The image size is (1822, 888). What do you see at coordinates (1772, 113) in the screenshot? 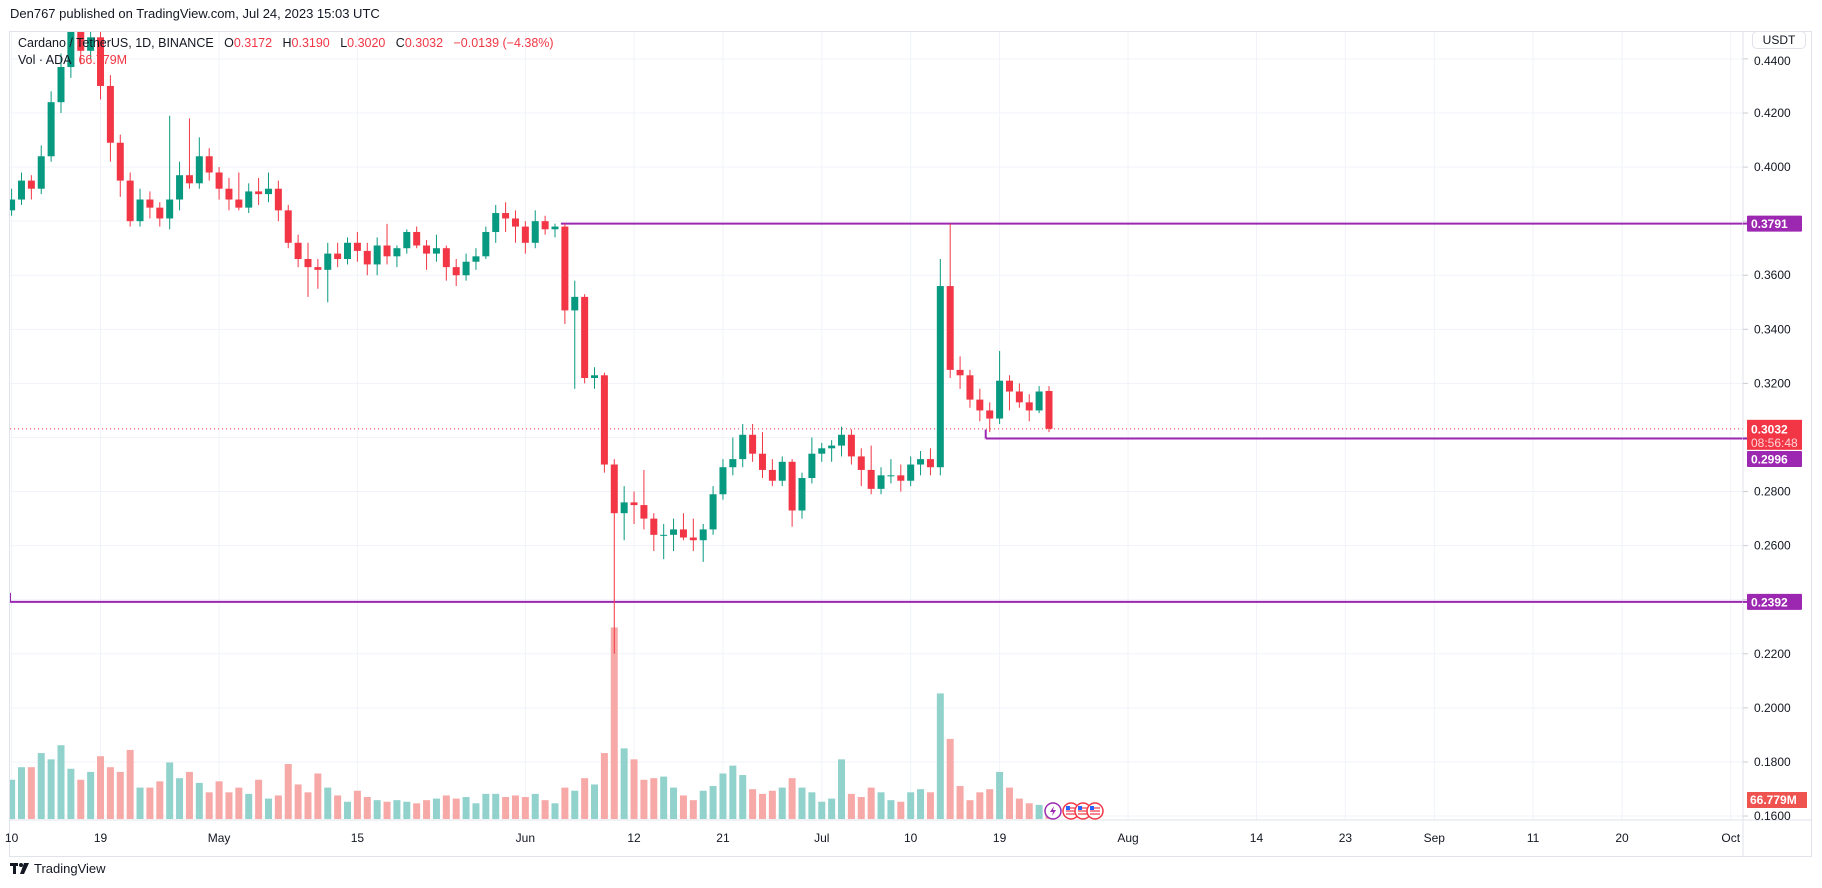
I see `price-tick-label: 0.4200` at bounding box center [1772, 113].